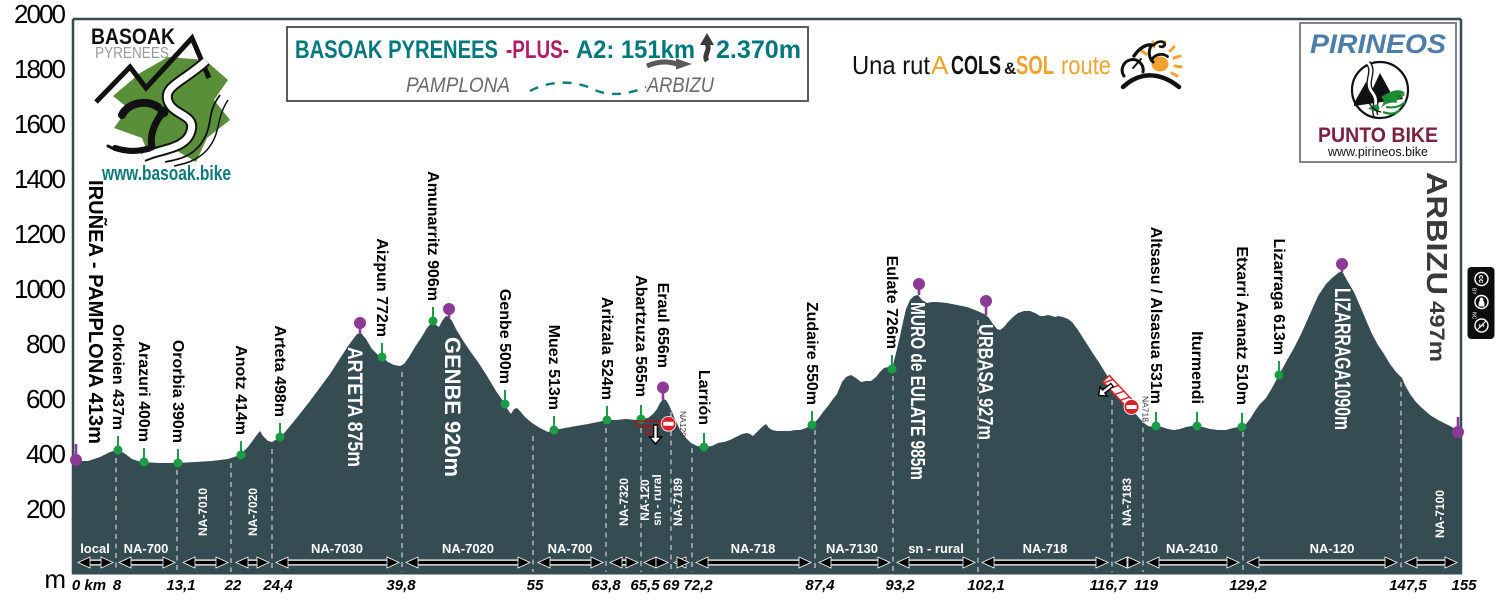 This screenshot has width=1500, height=600. I want to click on svg-text: 93,2, so click(900, 585).